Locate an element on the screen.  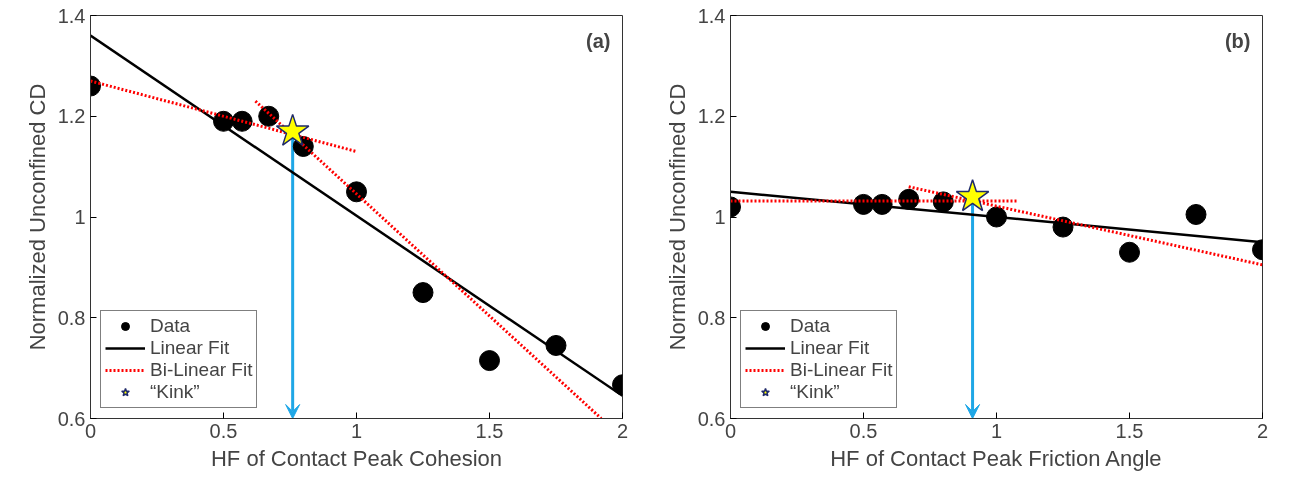
x-axis-title: HF of Contact Peak Cohesion is located at coordinates (356, 458).